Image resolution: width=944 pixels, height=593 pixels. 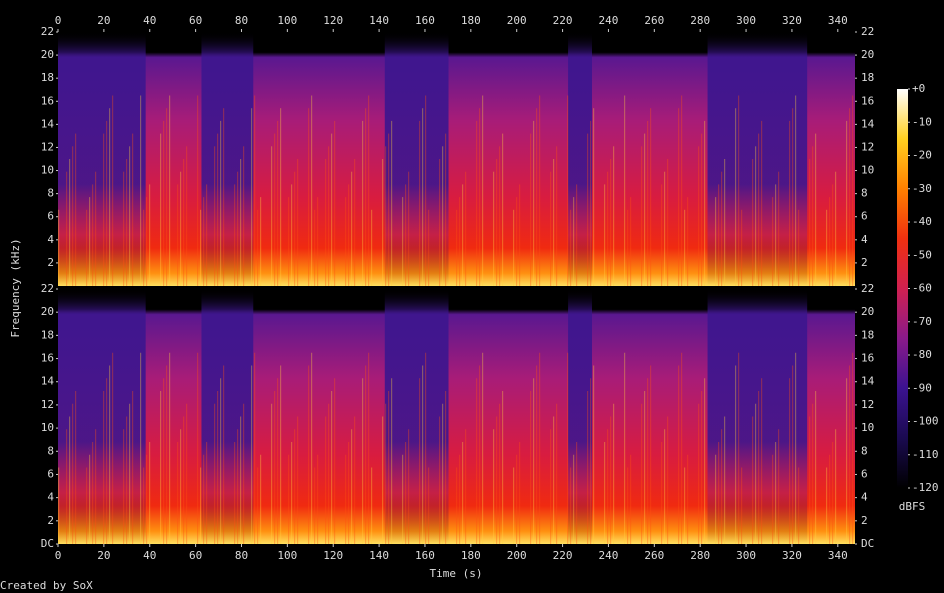 I want to click on colorbar-label: dBFS, so click(x=912, y=506).